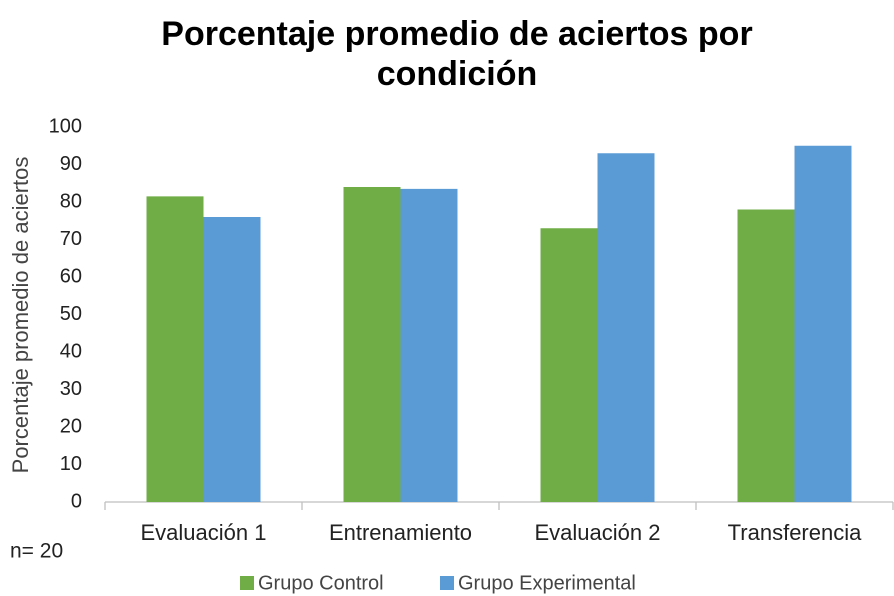 The image size is (894, 596). What do you see at coordinates (71, 464) in the screenshot?
I see `y-tick-label: 10` at bounding box center [71, 464].